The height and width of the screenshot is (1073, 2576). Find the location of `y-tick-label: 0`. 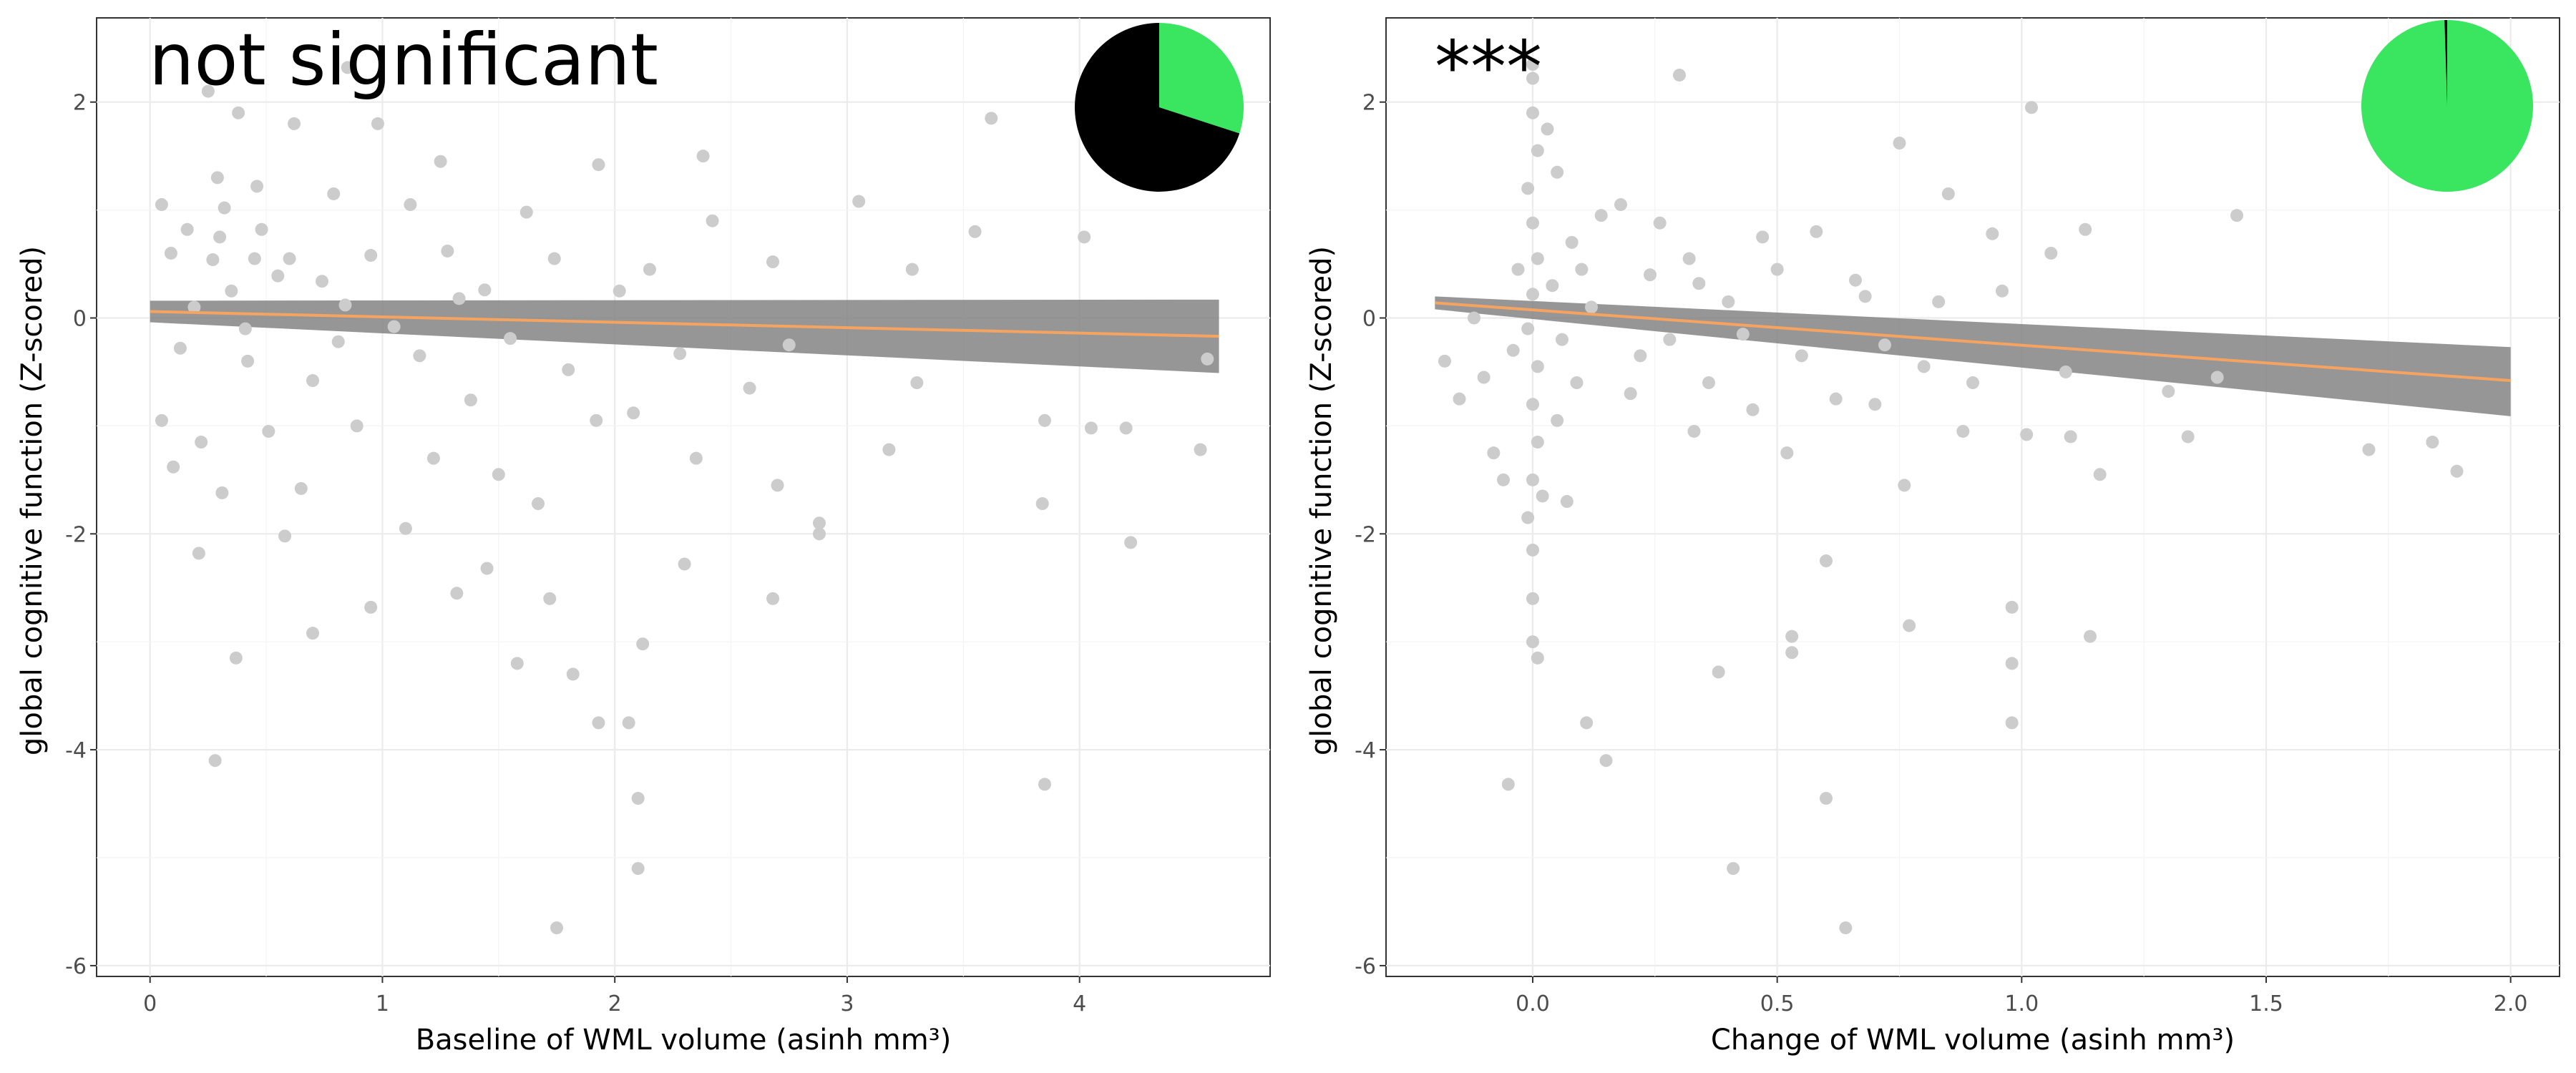

y-tick-label: 0 is located at coordinates (80, 319).